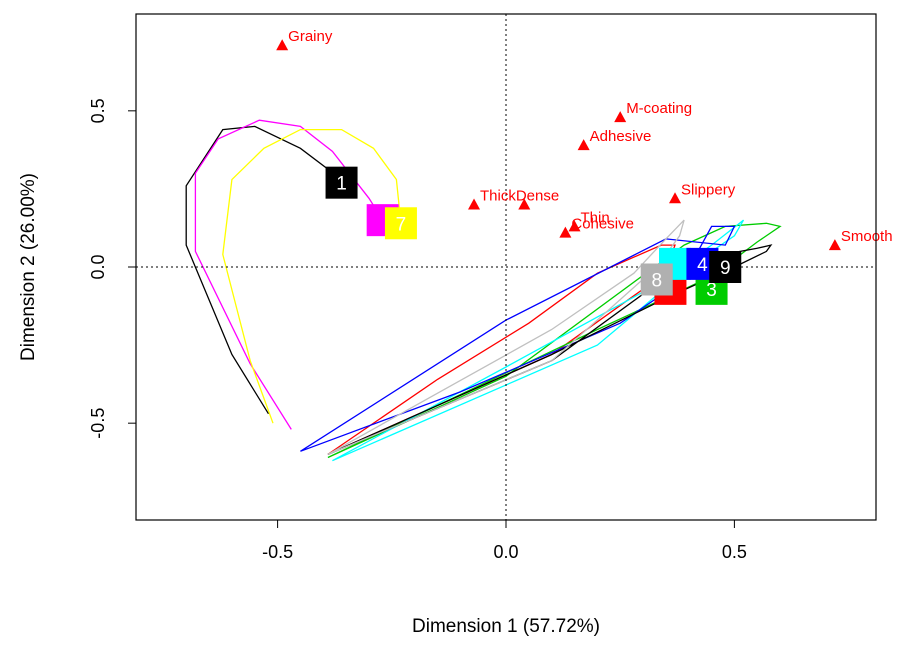 The width and height of the screenshot is (911, 647). What do you see at coordinates (505, 552) in the screenshot?
I see `x-tick-label-2: 0.0` at bounding box center [505, 552].